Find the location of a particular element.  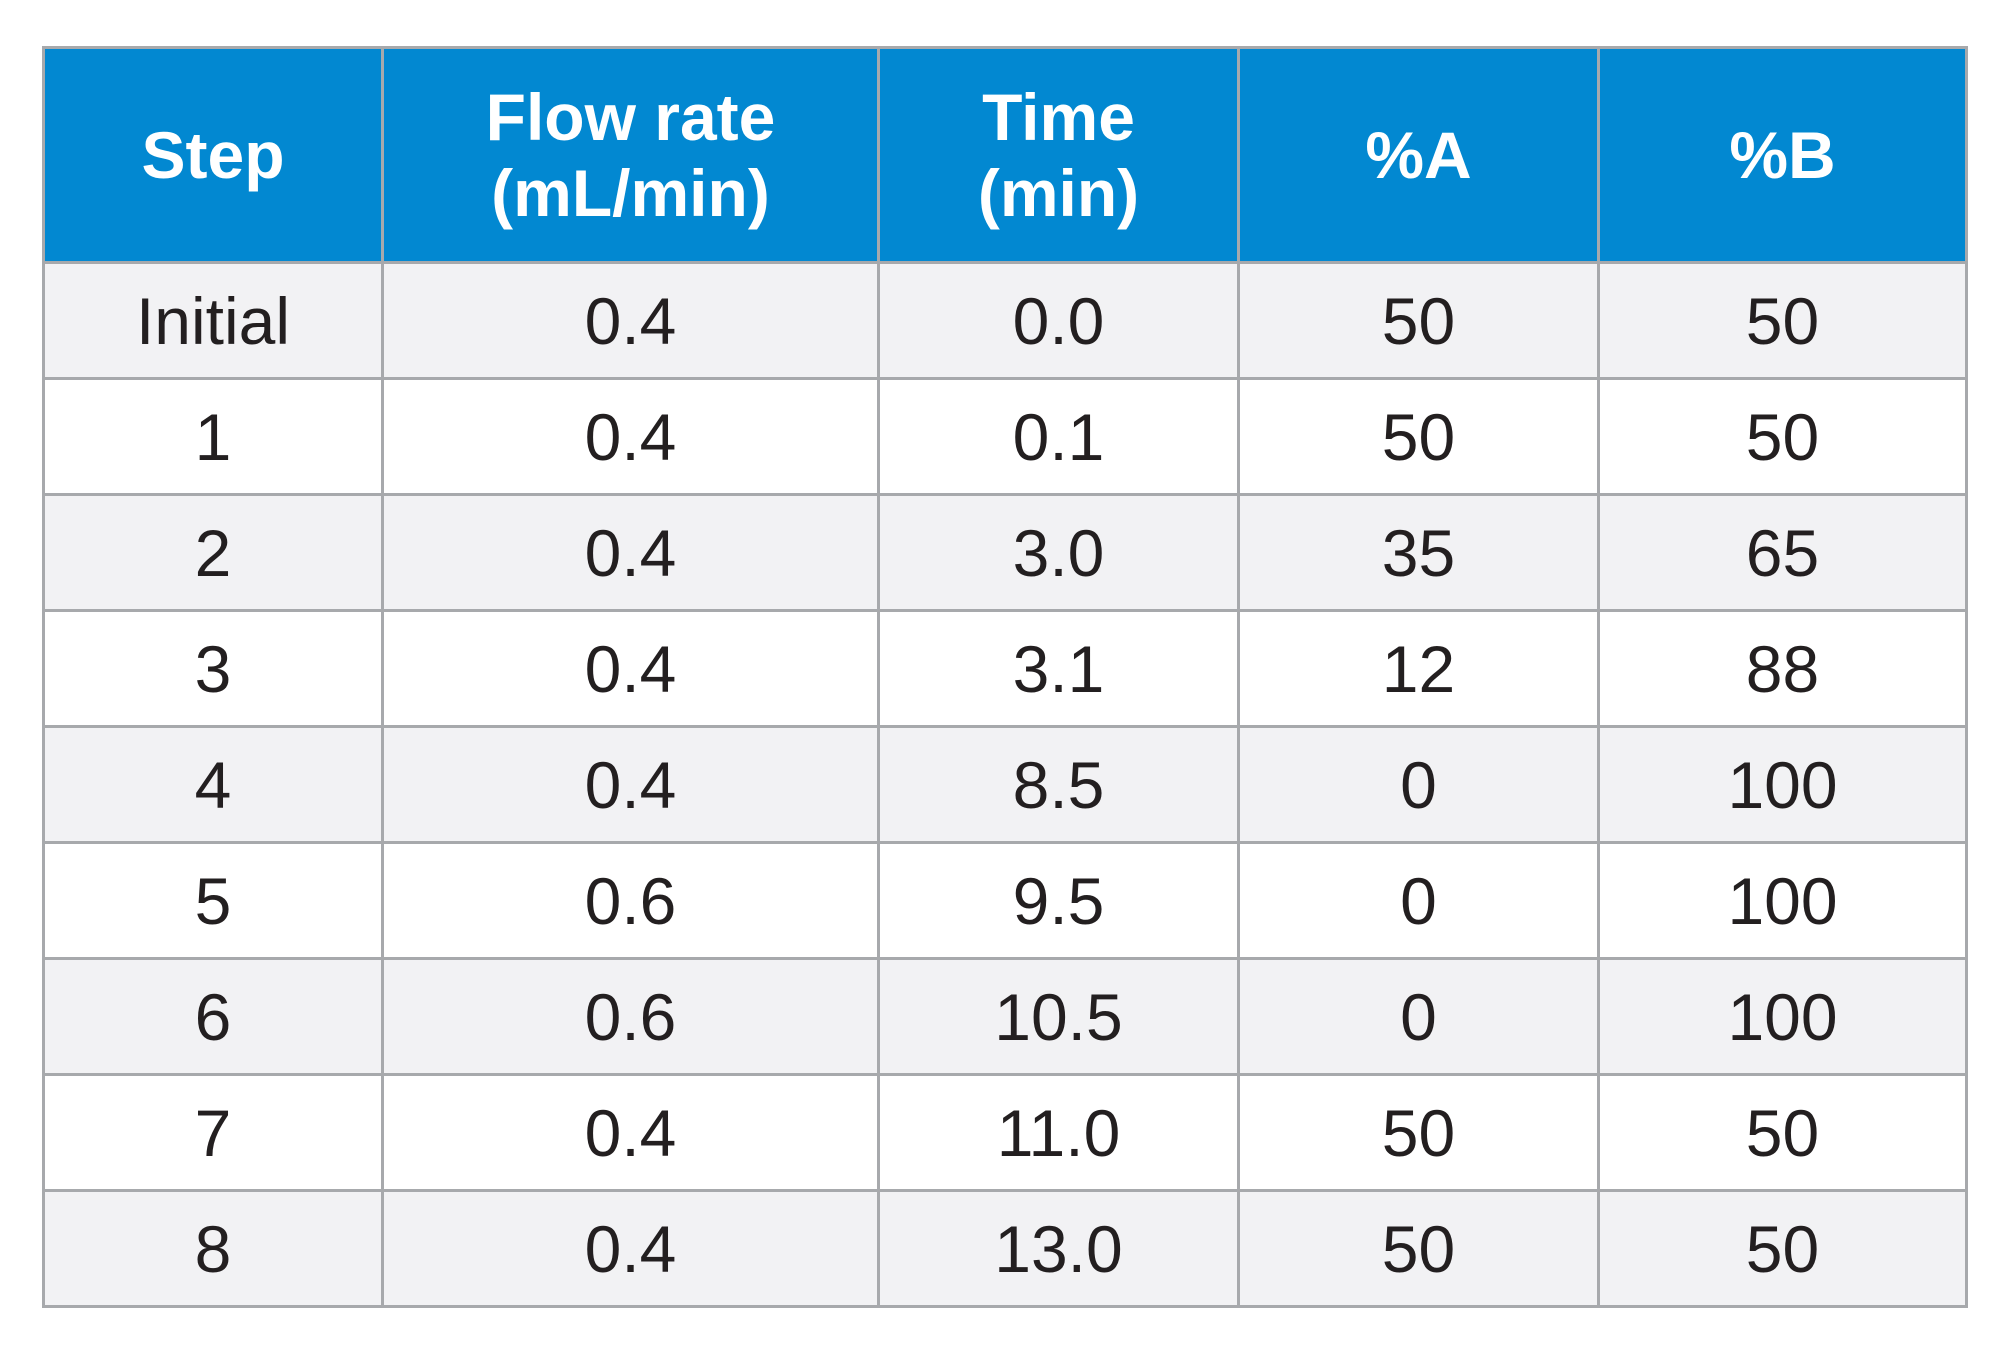

header-percent-b-label: %B is located at coordinates (1782, 155).